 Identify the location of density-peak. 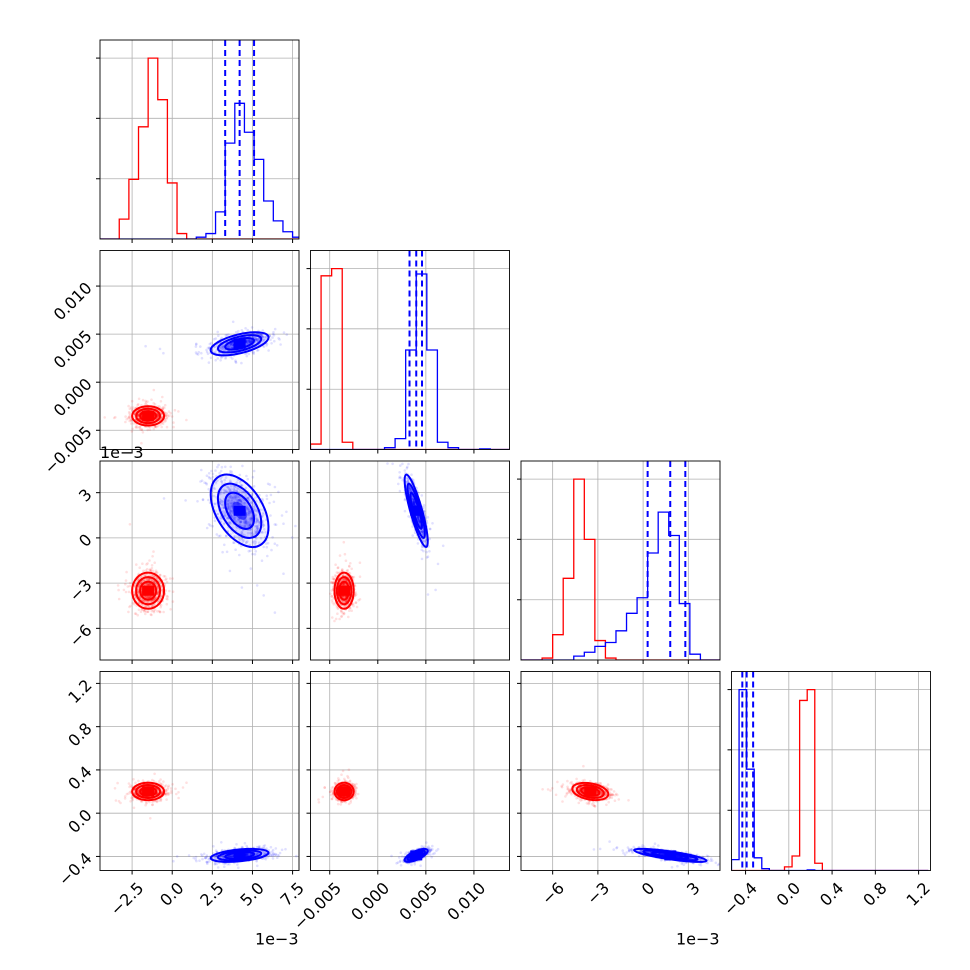
(239, 510).